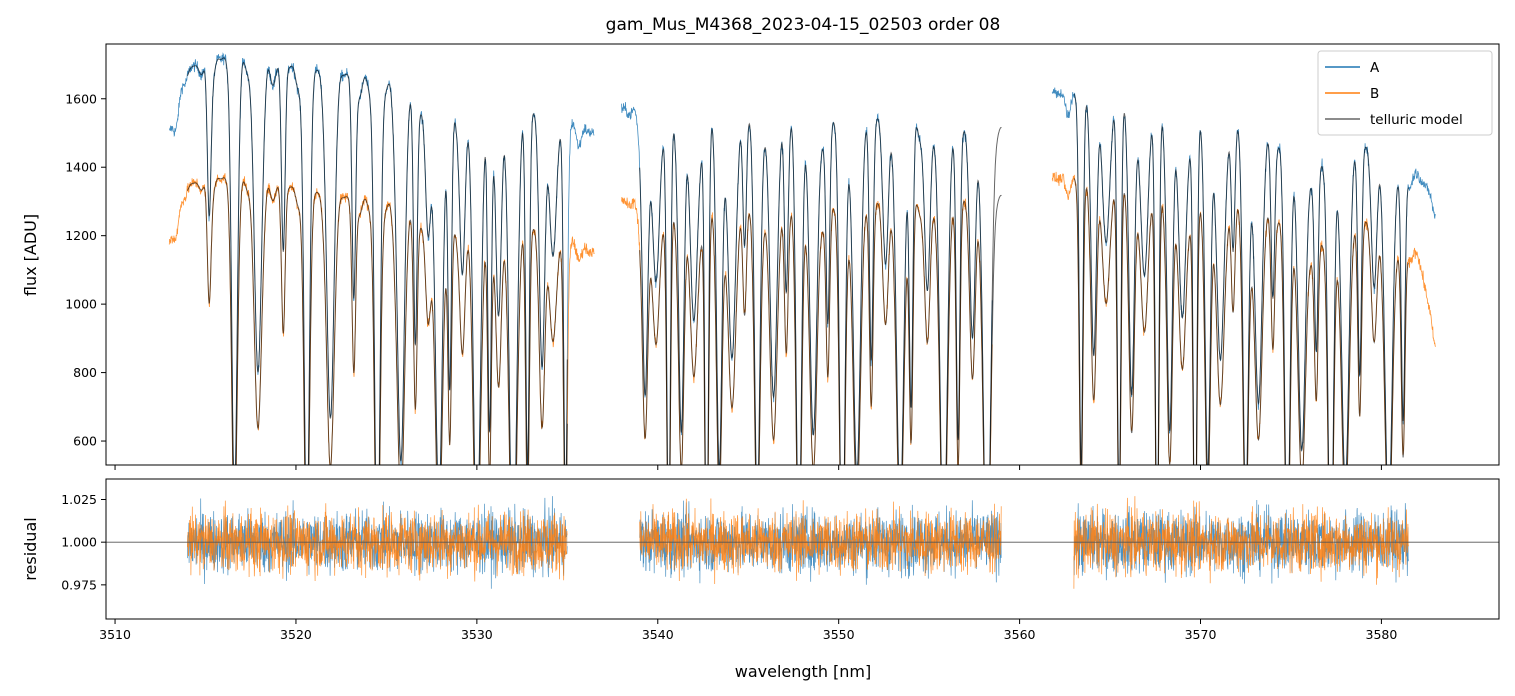 The height and width of the screenshot is (696, 1515). I want to click on legend-label-a: A, so click(1375, 68).